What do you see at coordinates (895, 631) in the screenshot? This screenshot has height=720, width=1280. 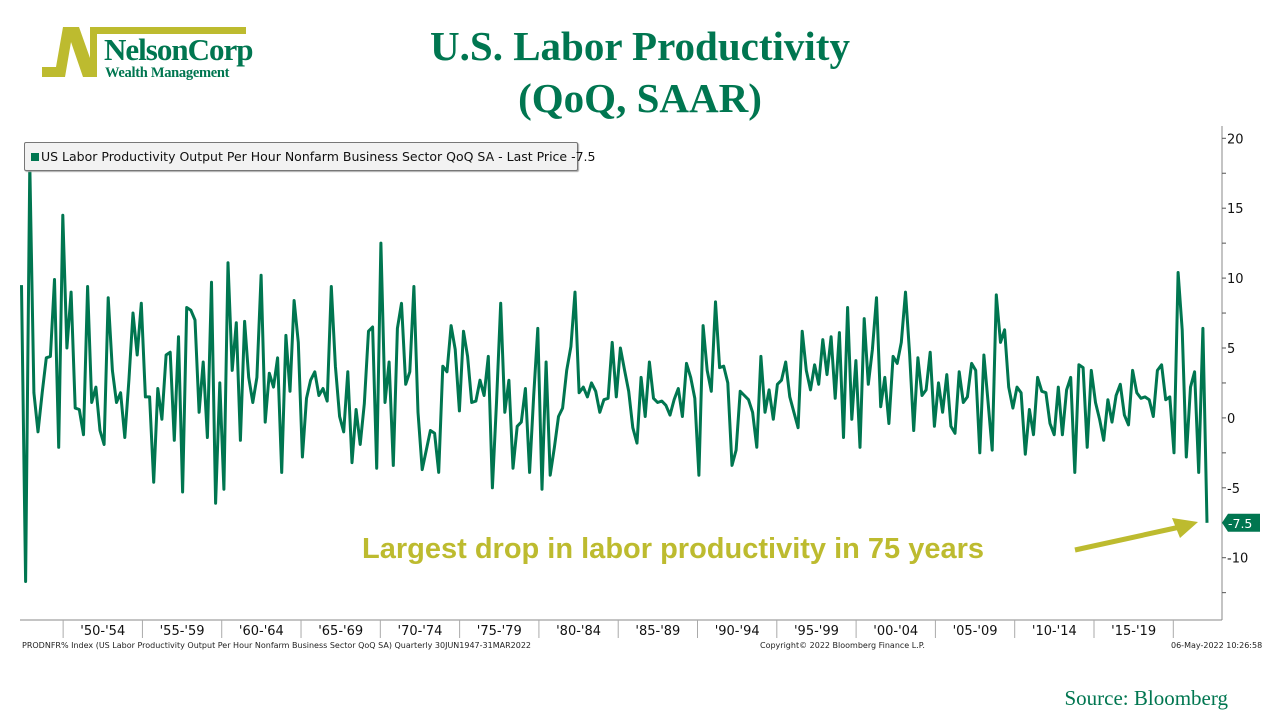 I see `x-tick-label: '00-'04` at bounding box center [895, 631].